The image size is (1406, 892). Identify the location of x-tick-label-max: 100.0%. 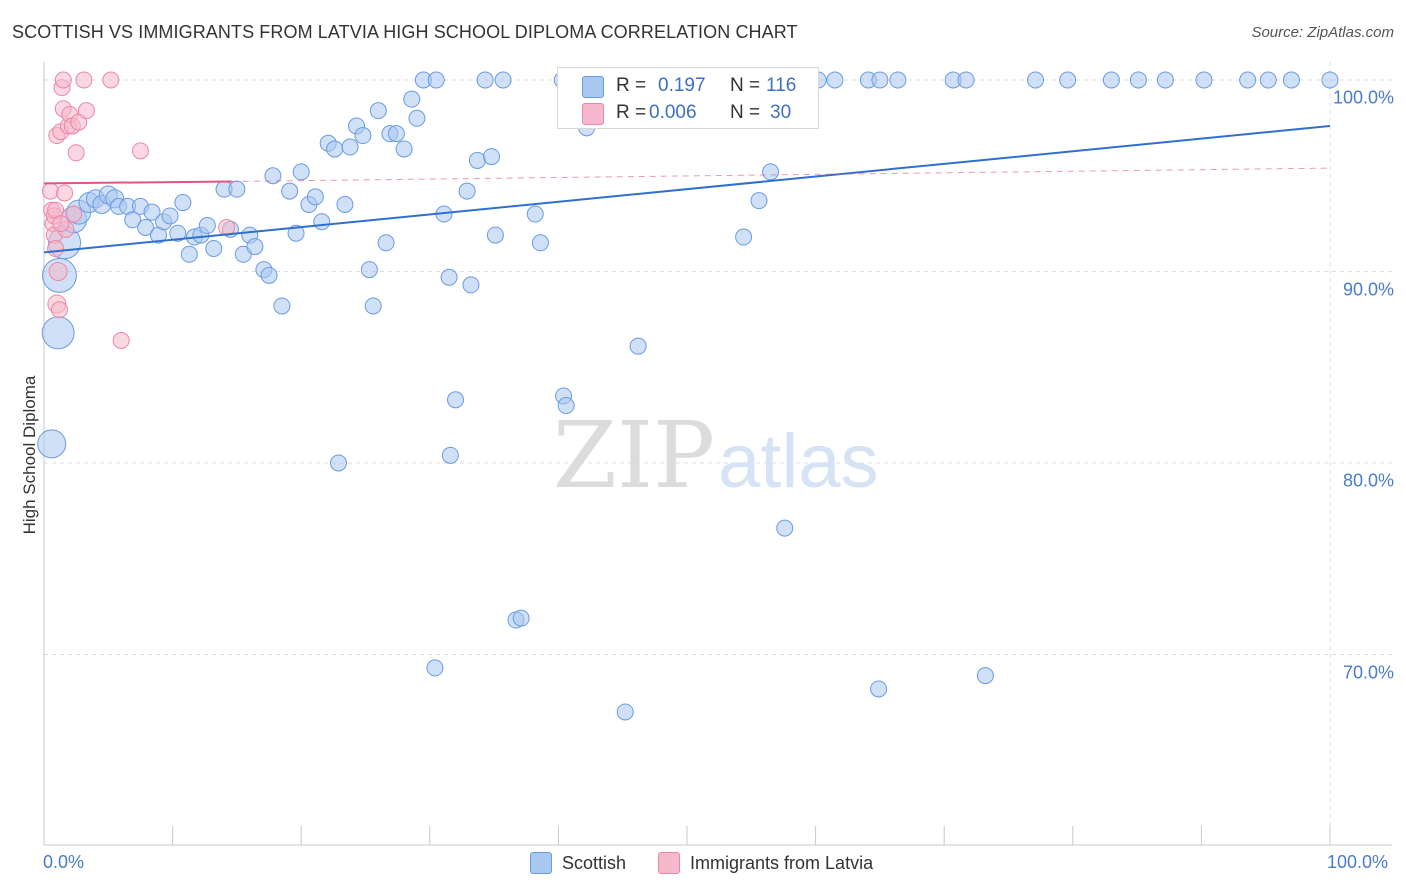
(1358, 862).